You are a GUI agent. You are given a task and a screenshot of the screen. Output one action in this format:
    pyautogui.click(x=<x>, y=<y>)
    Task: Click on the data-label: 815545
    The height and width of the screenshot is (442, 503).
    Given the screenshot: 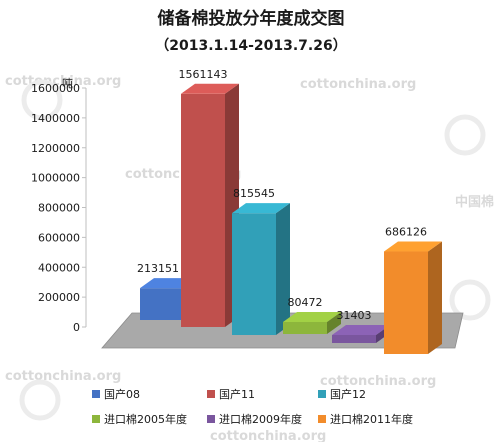 What is the action you would take?
    pyautogui.click(x=254, y=193)
    